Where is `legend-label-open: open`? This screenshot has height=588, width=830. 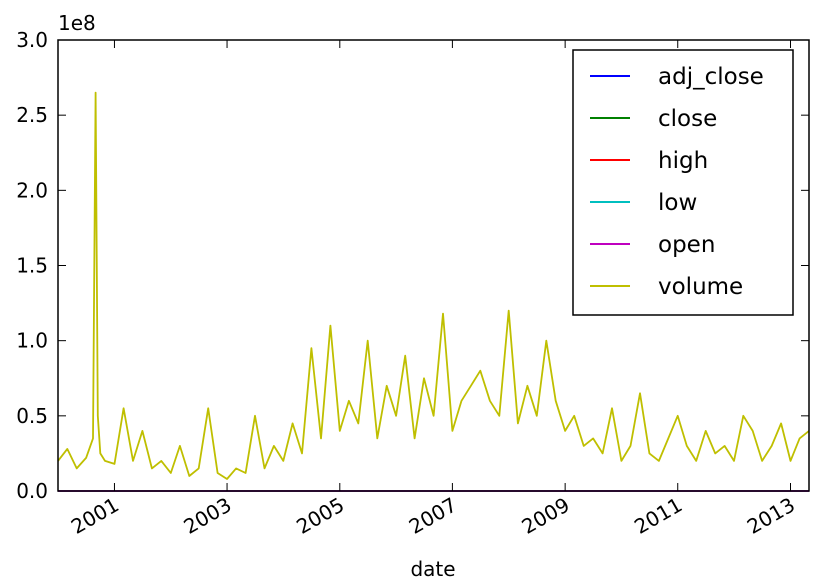
legend-label-open: open is located at coordinates (686, 245).